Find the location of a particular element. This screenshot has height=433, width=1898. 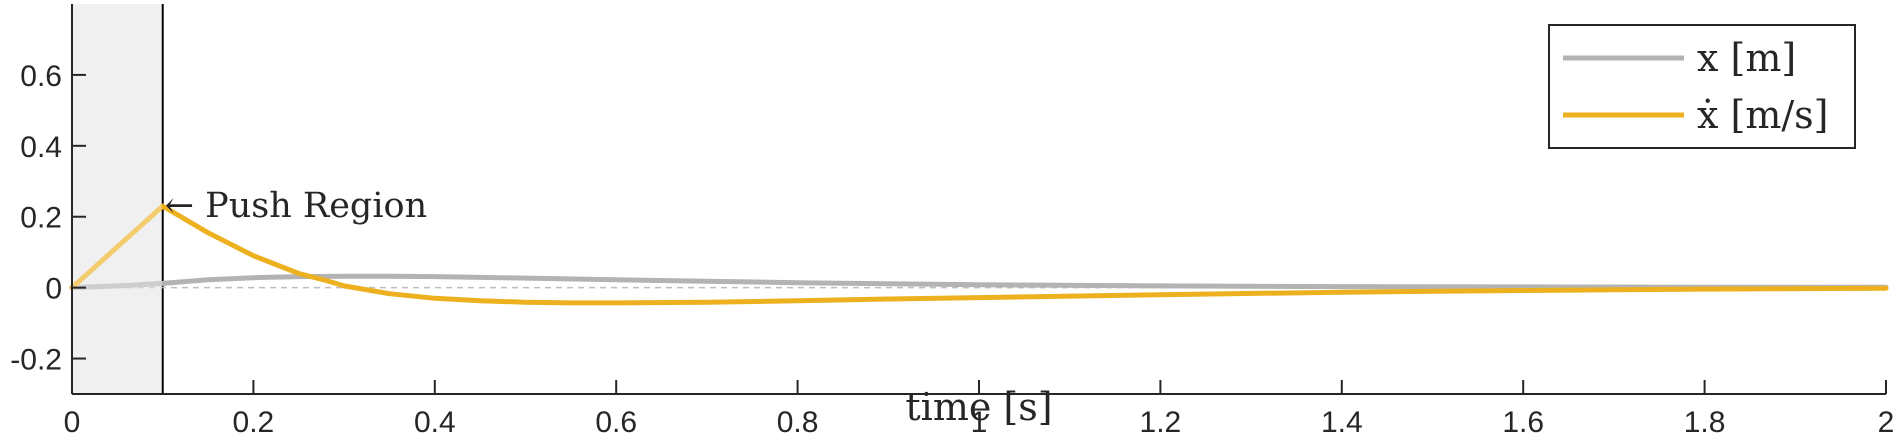

x-tick-label: 0.8 is located at coordinates (798, 419).